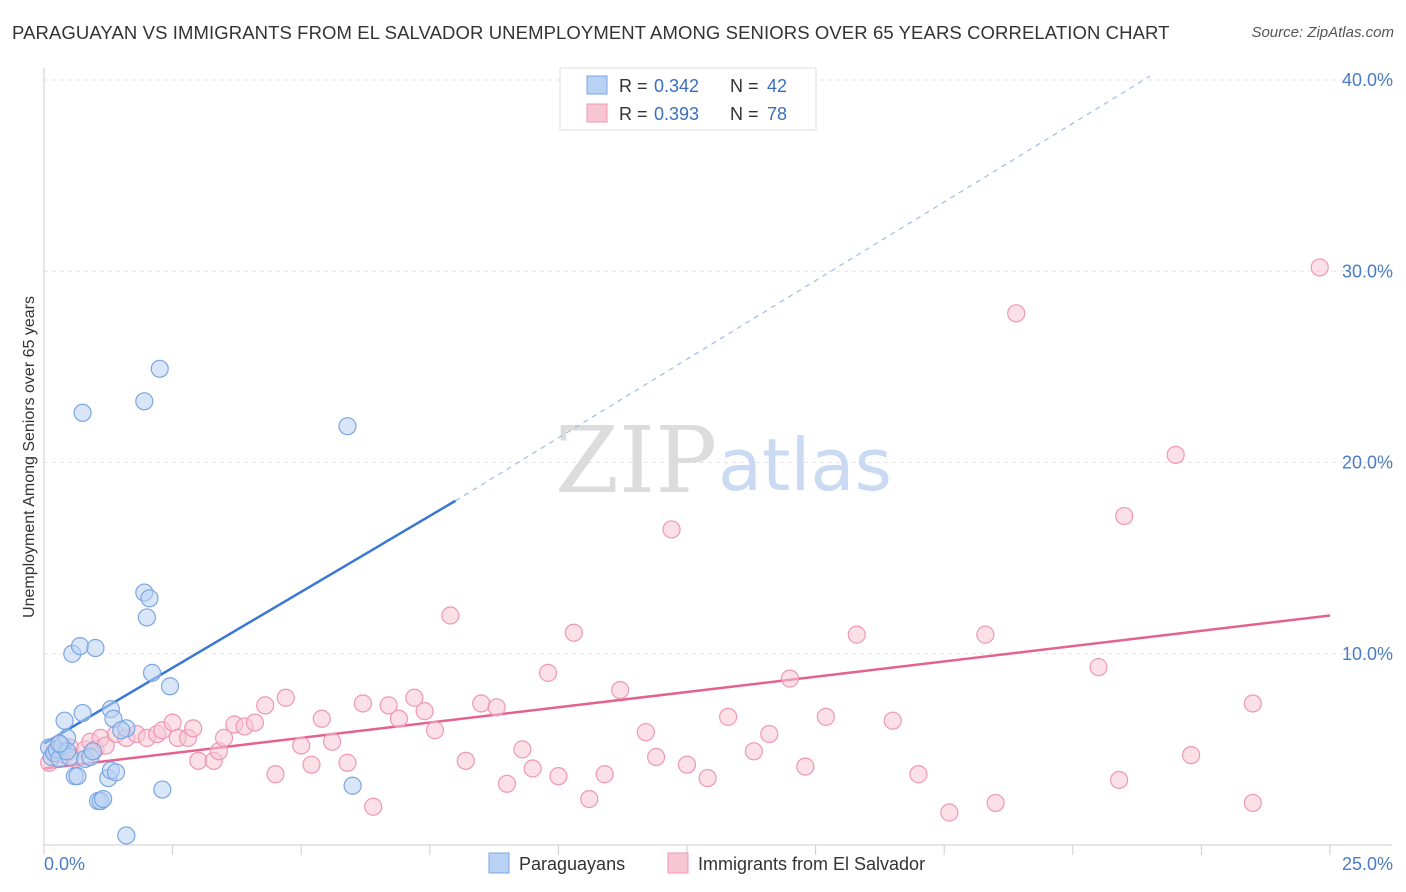 Image resolution: width=1406 pixels, height=892 pixels. Describe the element at coordinates (811, 864) in the screenshot. I see `bottom-legend-label-el-salvador: Immigrants from El Salvador` at that location.